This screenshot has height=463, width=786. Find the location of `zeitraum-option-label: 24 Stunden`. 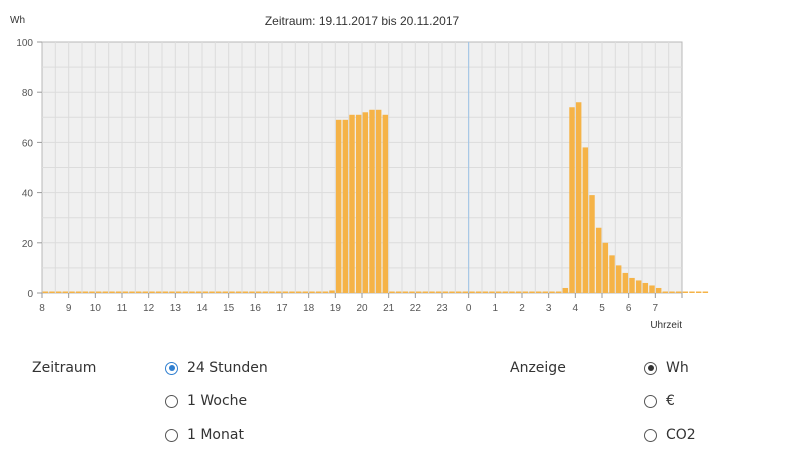

zeitraum-option-label: 24 Stunden is located at coordinates (227, 368).